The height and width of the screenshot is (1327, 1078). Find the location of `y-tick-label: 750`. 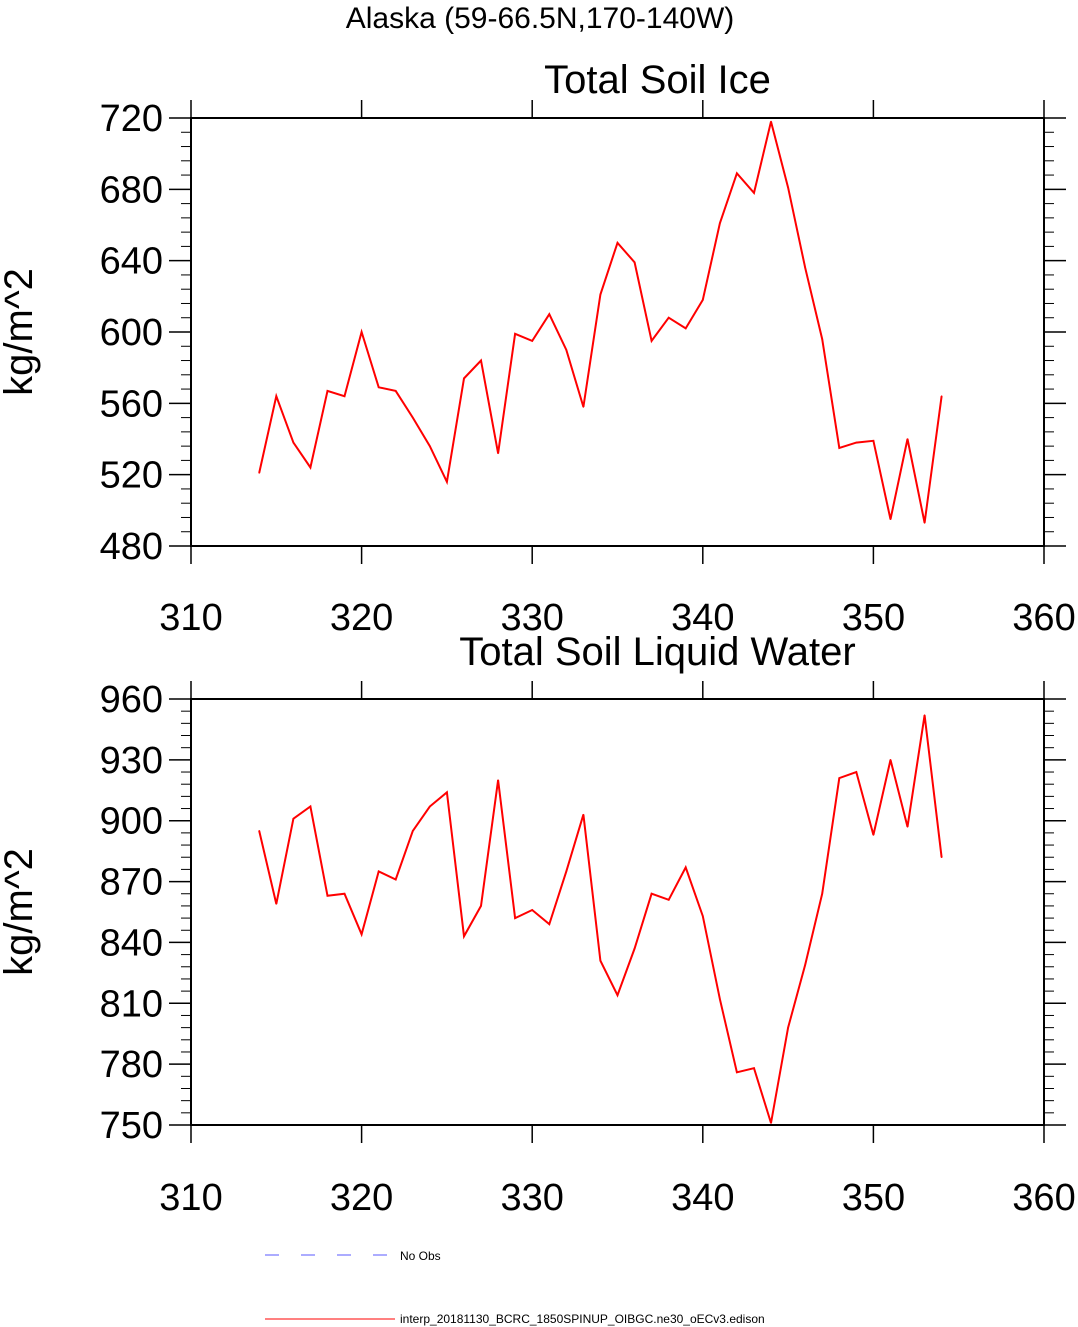

y-tick-label: 750 is located at coordinates (131, 1126).